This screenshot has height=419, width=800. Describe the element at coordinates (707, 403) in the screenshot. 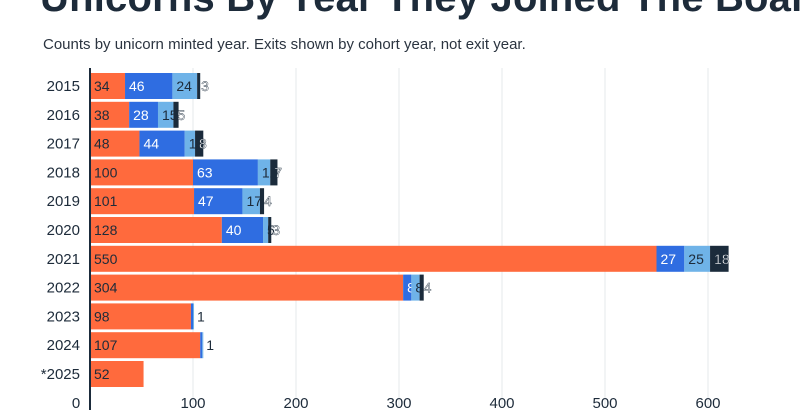

I see `x-tick-label: 600` at that location.